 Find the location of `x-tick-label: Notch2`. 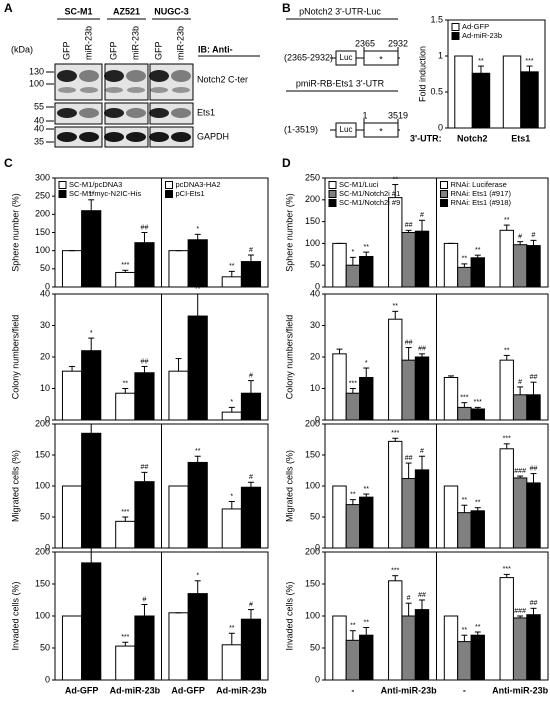

x-tick-label: Notch2 is located at coordinates (472, 138).